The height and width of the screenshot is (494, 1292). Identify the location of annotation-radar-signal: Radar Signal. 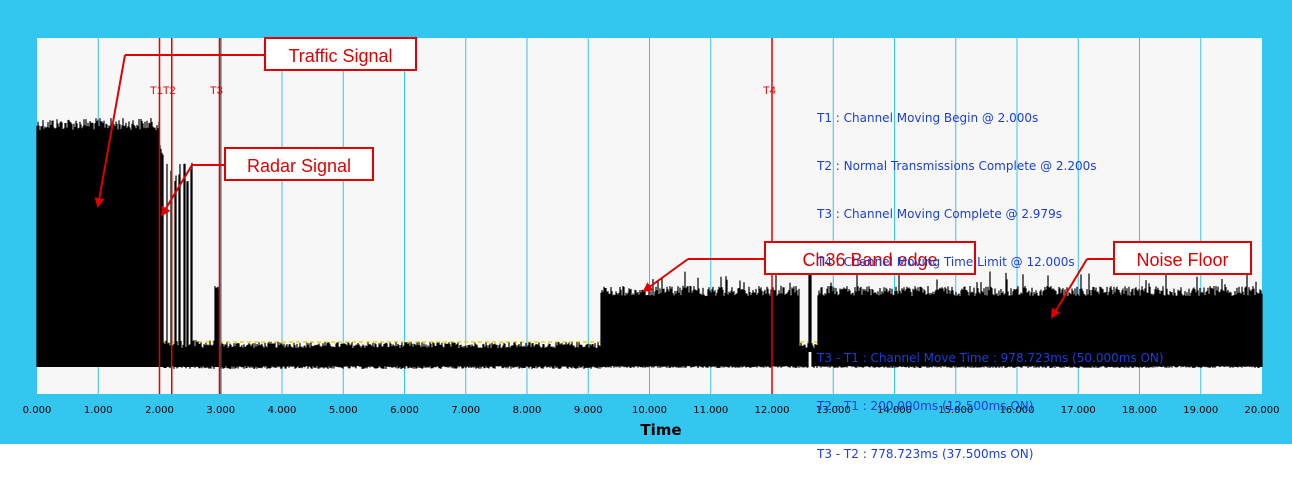
(299, 164).